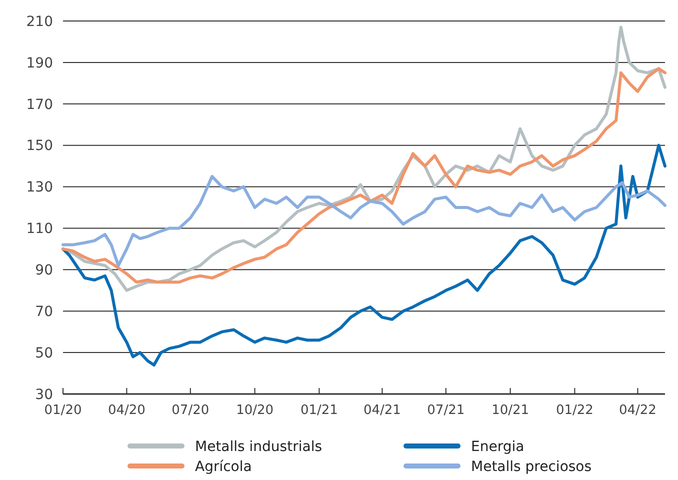  I want to click on x-tick-label: 07/21, so click(446, 410).